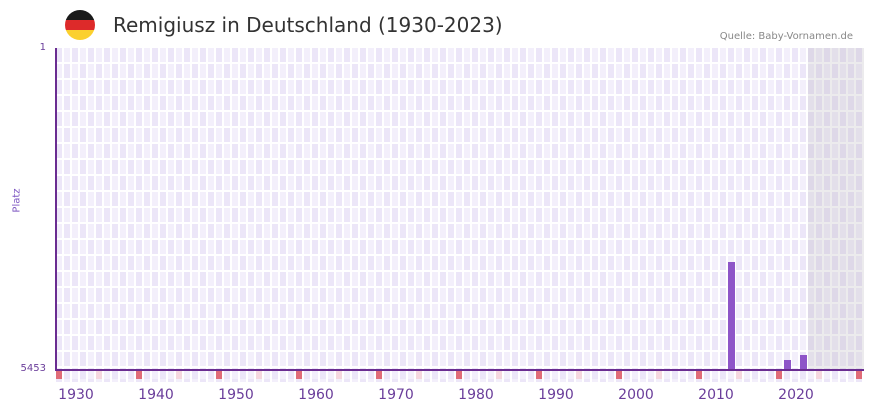 Image resolution: width=873 pixels, height=412 pixels. Describe the element at coordinates (787, 365) in the screenshot. I see `bar-2019` at that location.